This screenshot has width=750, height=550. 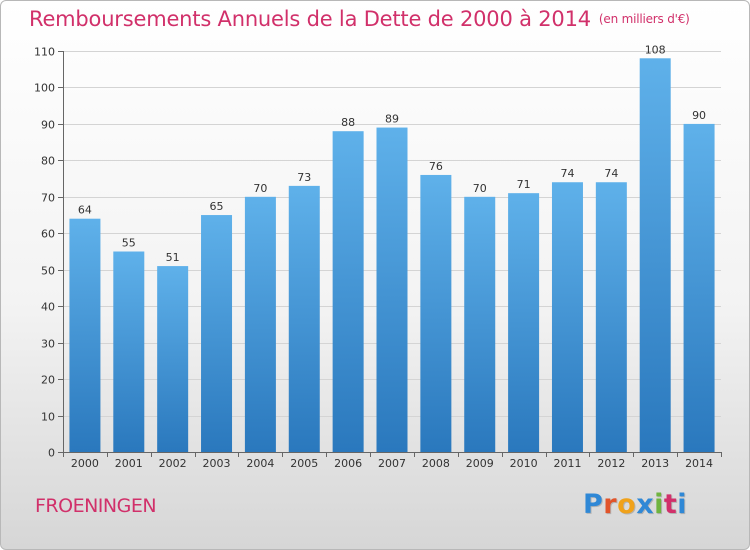 What do you see at coordinates (524, 463) in the screenshot?
I see `x-tick-label-2010: 2010` at bounding box center [524, 463].